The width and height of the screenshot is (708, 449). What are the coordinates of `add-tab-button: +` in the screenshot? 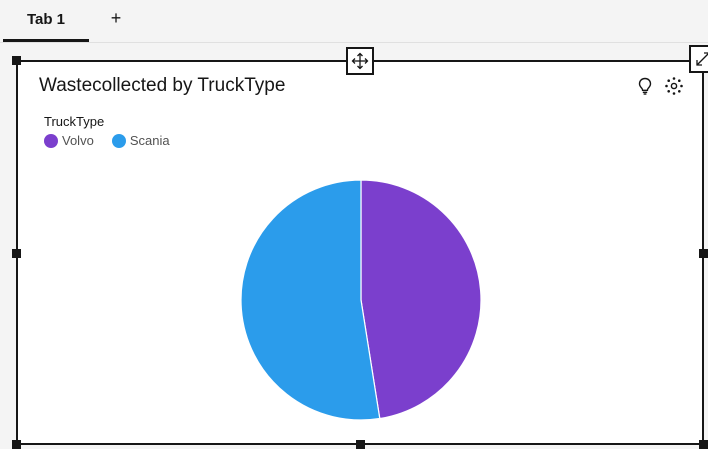 It's located at (116, 17).